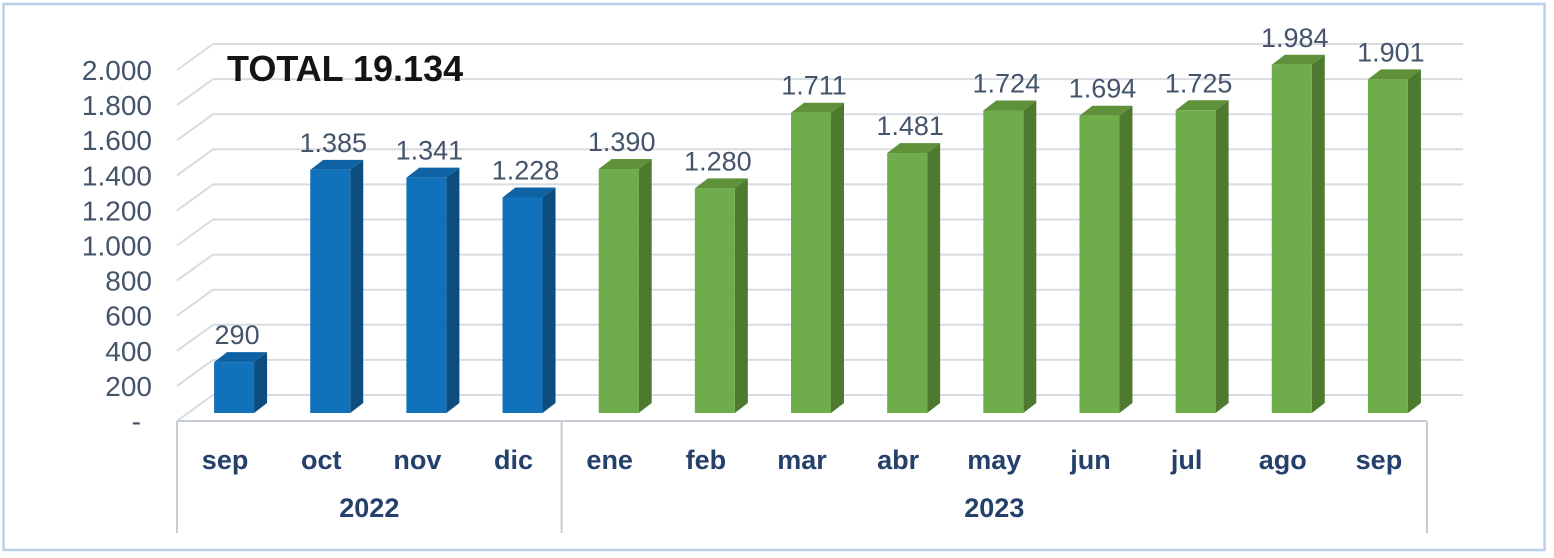 This screenshot has width=1554, height=558. I want to click on bar-value-label: 290, so click(237, 335).